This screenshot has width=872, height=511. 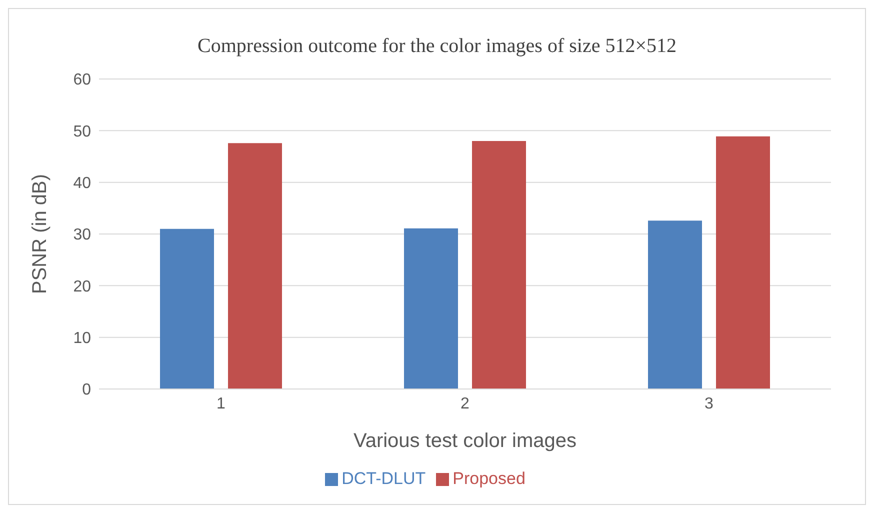 I want to click on y-tick-label: 50, so click(x=82, y=131).